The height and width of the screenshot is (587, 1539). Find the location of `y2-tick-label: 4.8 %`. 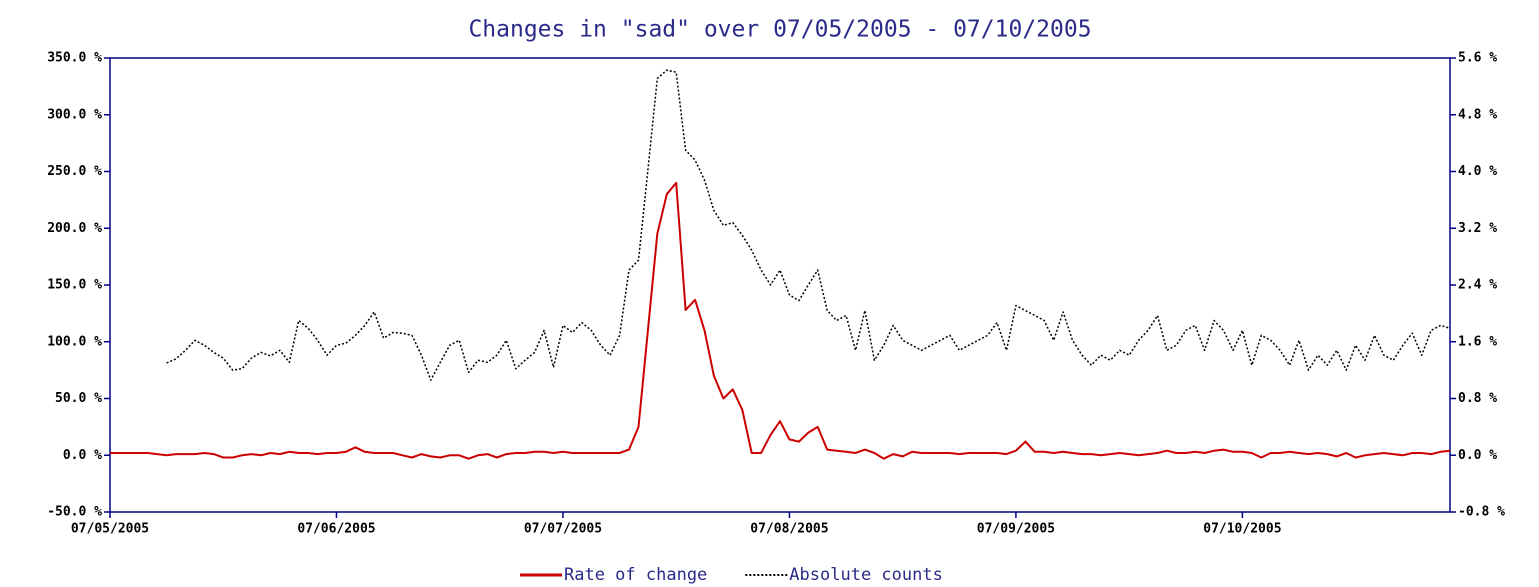

y2-tick-label: 4.8 % is located at coordinates (1477, 114).